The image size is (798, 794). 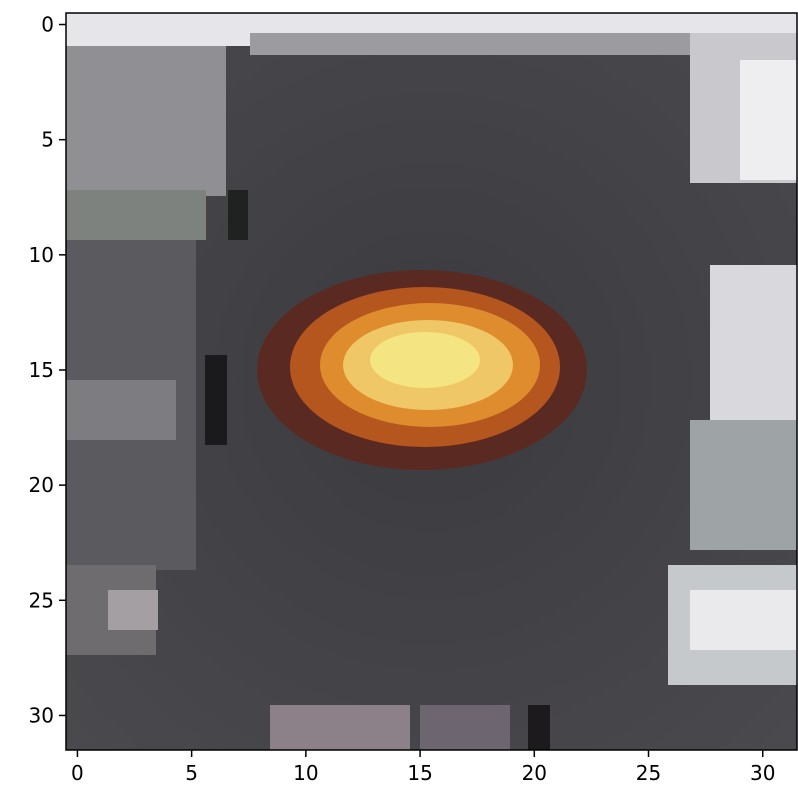 What do you see at coordinates (762, 773) in the screenshot?
I see `x-tick-label: 30` at bounding box center [762, 773].